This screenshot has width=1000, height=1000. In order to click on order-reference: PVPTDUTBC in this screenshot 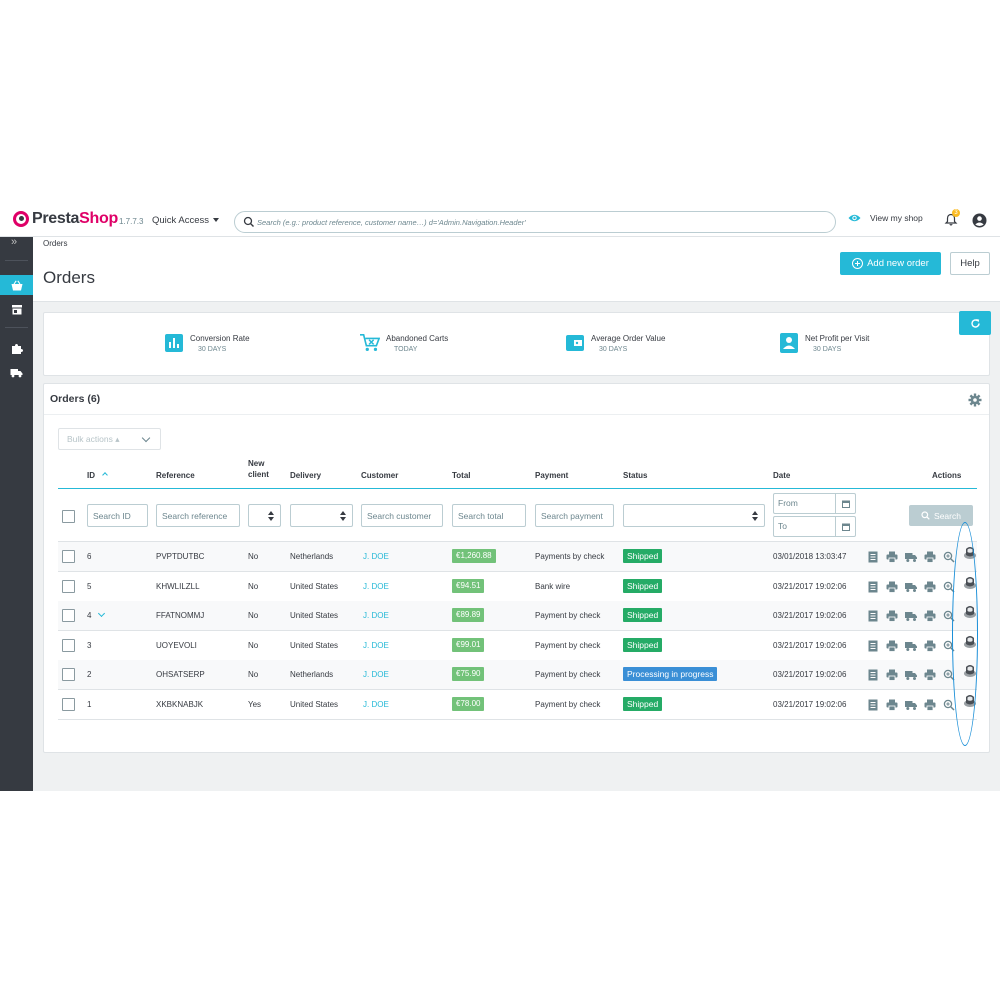, I will do `click(180, 556)`.